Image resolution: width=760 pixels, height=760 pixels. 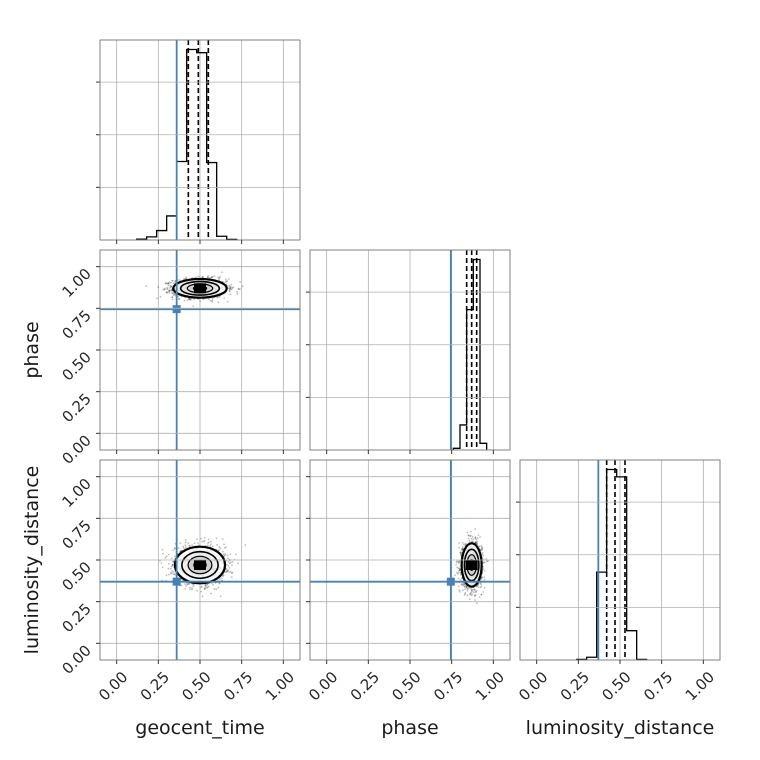 What do you see at coordinates (76, 576) in the screenshot?
I see `ytick-label-luminosity_distance: 0.50` at bounding box center [76, 576].